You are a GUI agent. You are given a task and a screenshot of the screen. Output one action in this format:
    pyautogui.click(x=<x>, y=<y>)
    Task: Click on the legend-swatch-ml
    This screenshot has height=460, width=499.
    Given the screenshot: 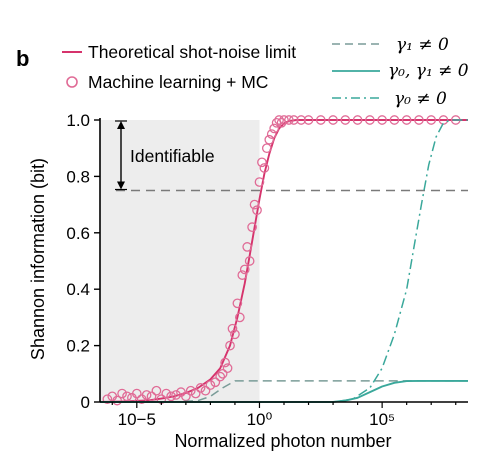 What is the action you would take?
    pyautogui.click(x=72, y=82)
    